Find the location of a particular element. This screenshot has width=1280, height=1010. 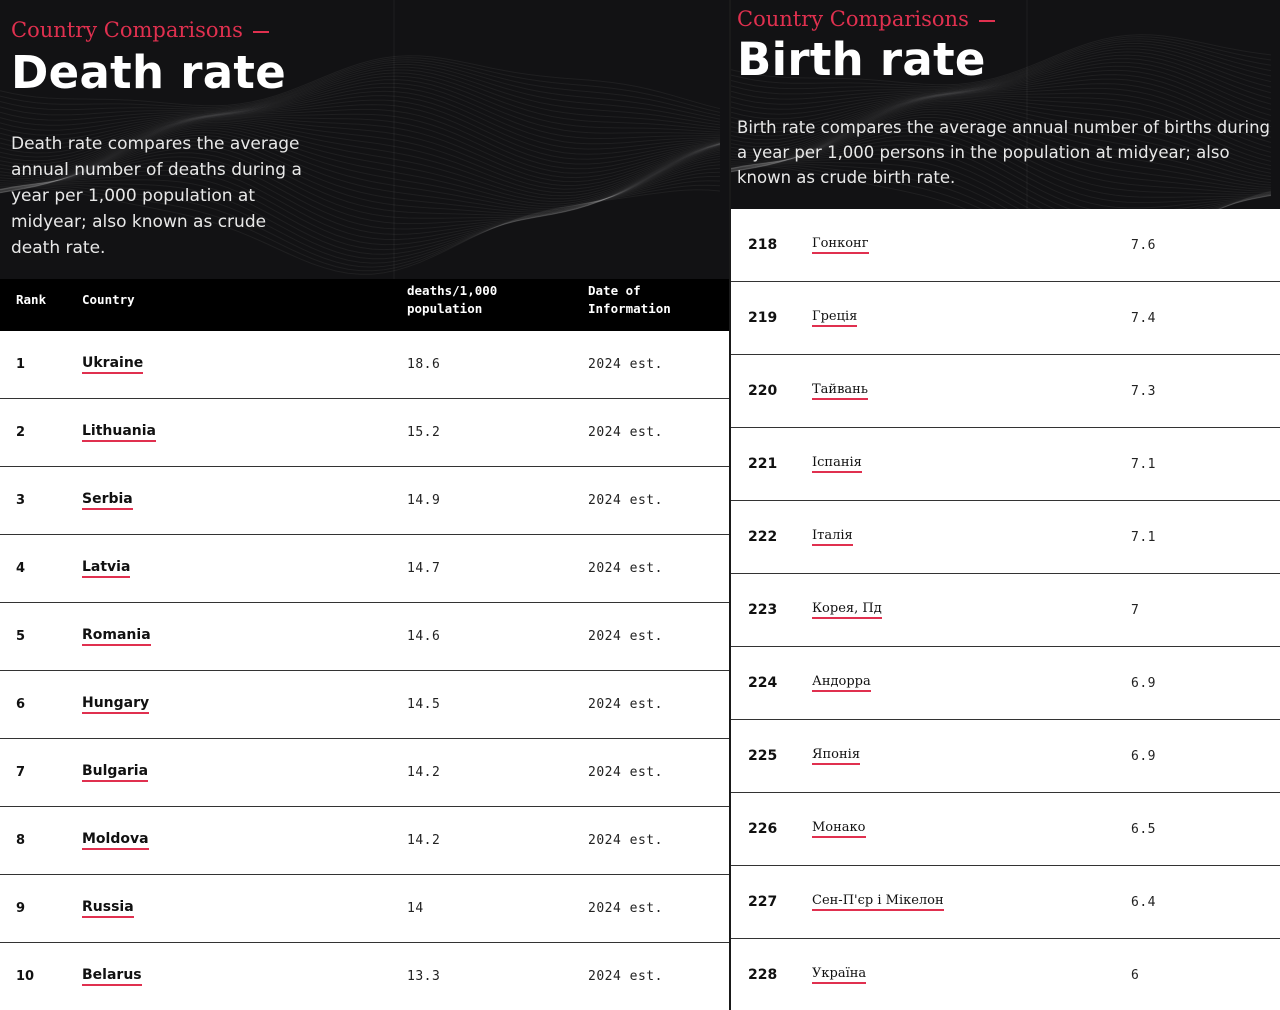

table-row: 220 Тайвань 7.3 is located at coordinates (1005, 391).